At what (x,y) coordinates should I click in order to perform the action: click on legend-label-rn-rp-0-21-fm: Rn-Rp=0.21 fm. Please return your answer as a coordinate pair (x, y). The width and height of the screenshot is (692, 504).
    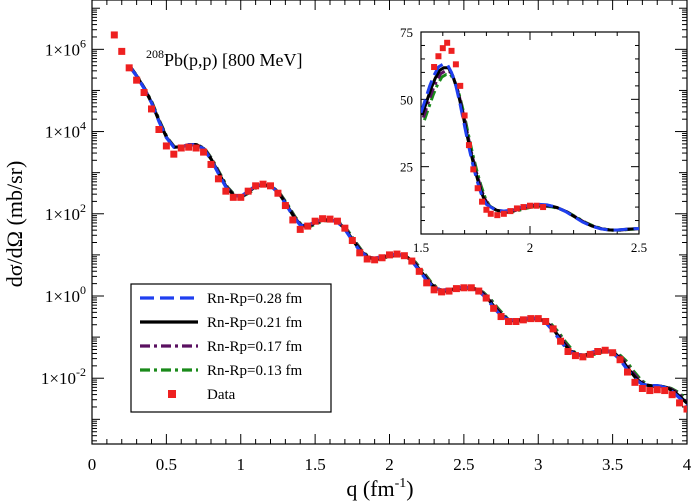
    Looking at the image, I should click on (254, 323).